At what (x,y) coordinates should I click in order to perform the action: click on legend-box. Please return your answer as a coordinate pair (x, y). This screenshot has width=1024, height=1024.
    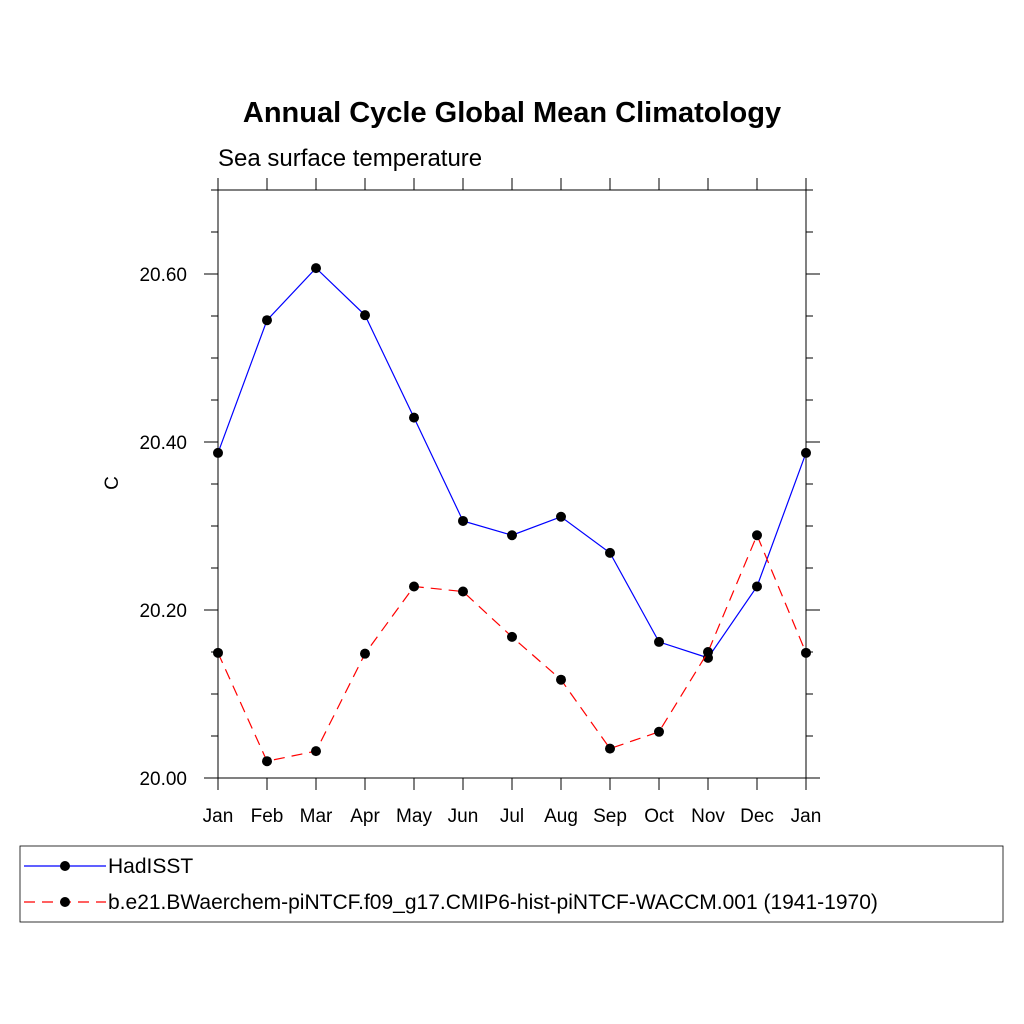
    Looking at the image, I should click on (511, 884).